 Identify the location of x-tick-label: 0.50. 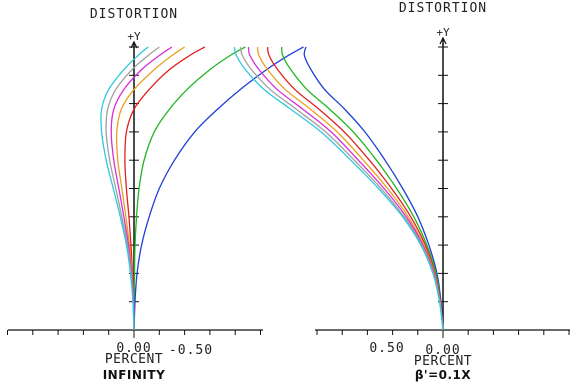
(386, 348).